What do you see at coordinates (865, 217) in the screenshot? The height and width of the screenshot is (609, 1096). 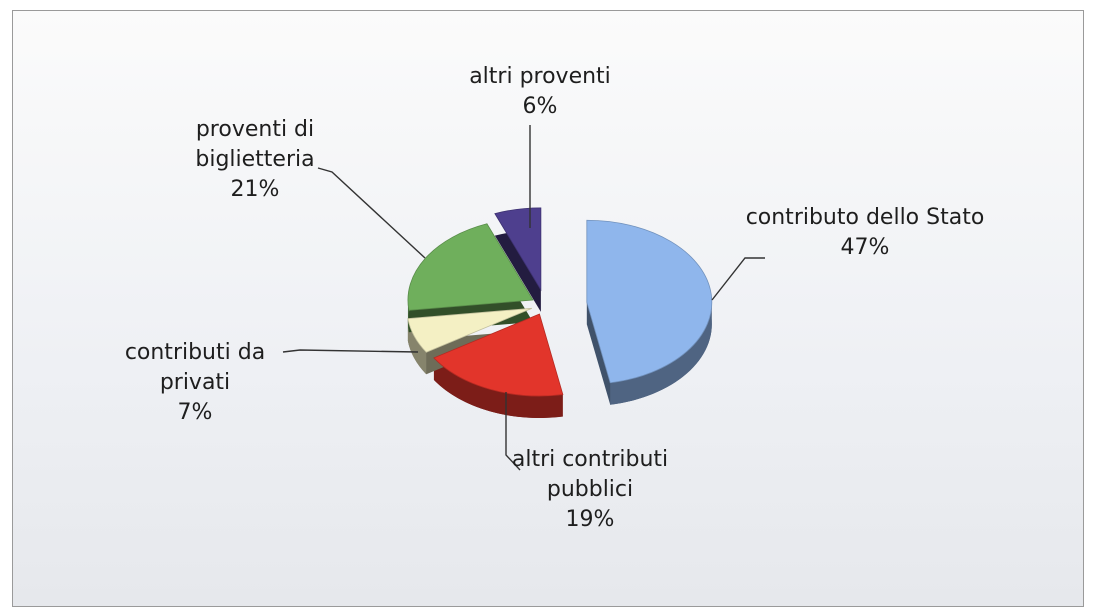 I see `category-label: contributo dello Stato` at bounding box center [865, 217].